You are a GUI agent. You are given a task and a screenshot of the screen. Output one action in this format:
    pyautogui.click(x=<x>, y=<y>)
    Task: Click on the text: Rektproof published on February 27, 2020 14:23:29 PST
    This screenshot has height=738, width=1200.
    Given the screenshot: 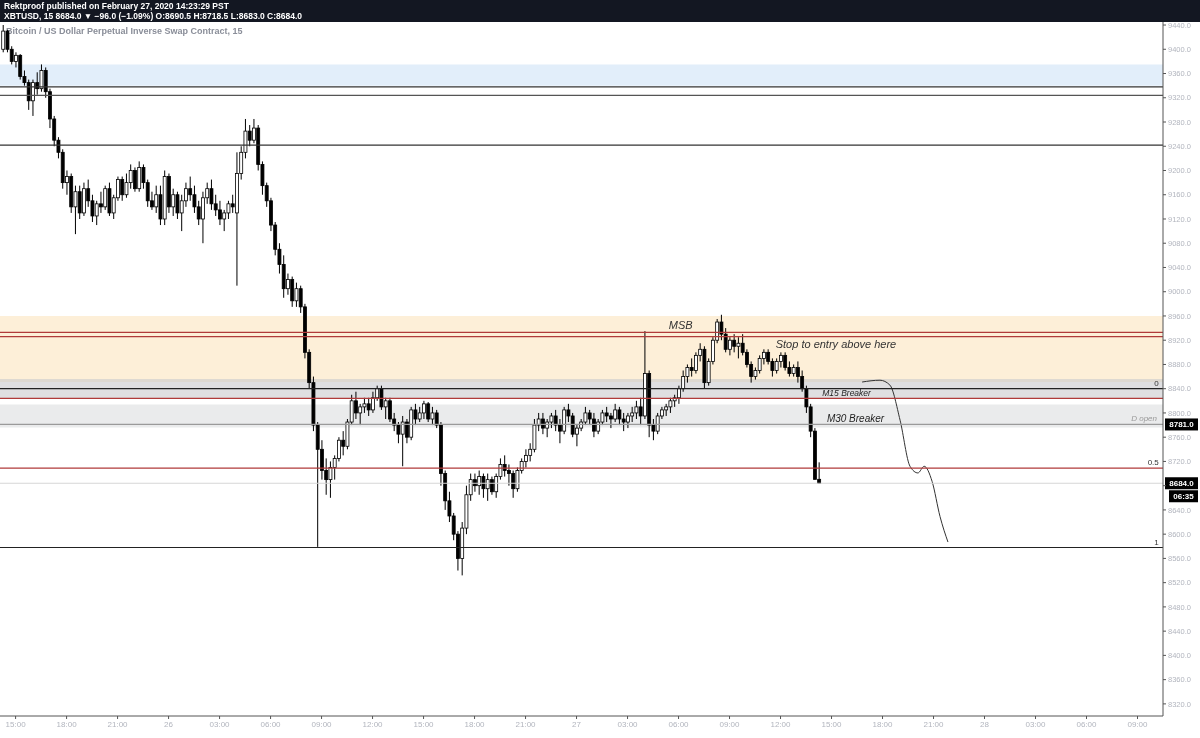 What is the action you would take?
    pyautogui.click(x=117, y=6)
    